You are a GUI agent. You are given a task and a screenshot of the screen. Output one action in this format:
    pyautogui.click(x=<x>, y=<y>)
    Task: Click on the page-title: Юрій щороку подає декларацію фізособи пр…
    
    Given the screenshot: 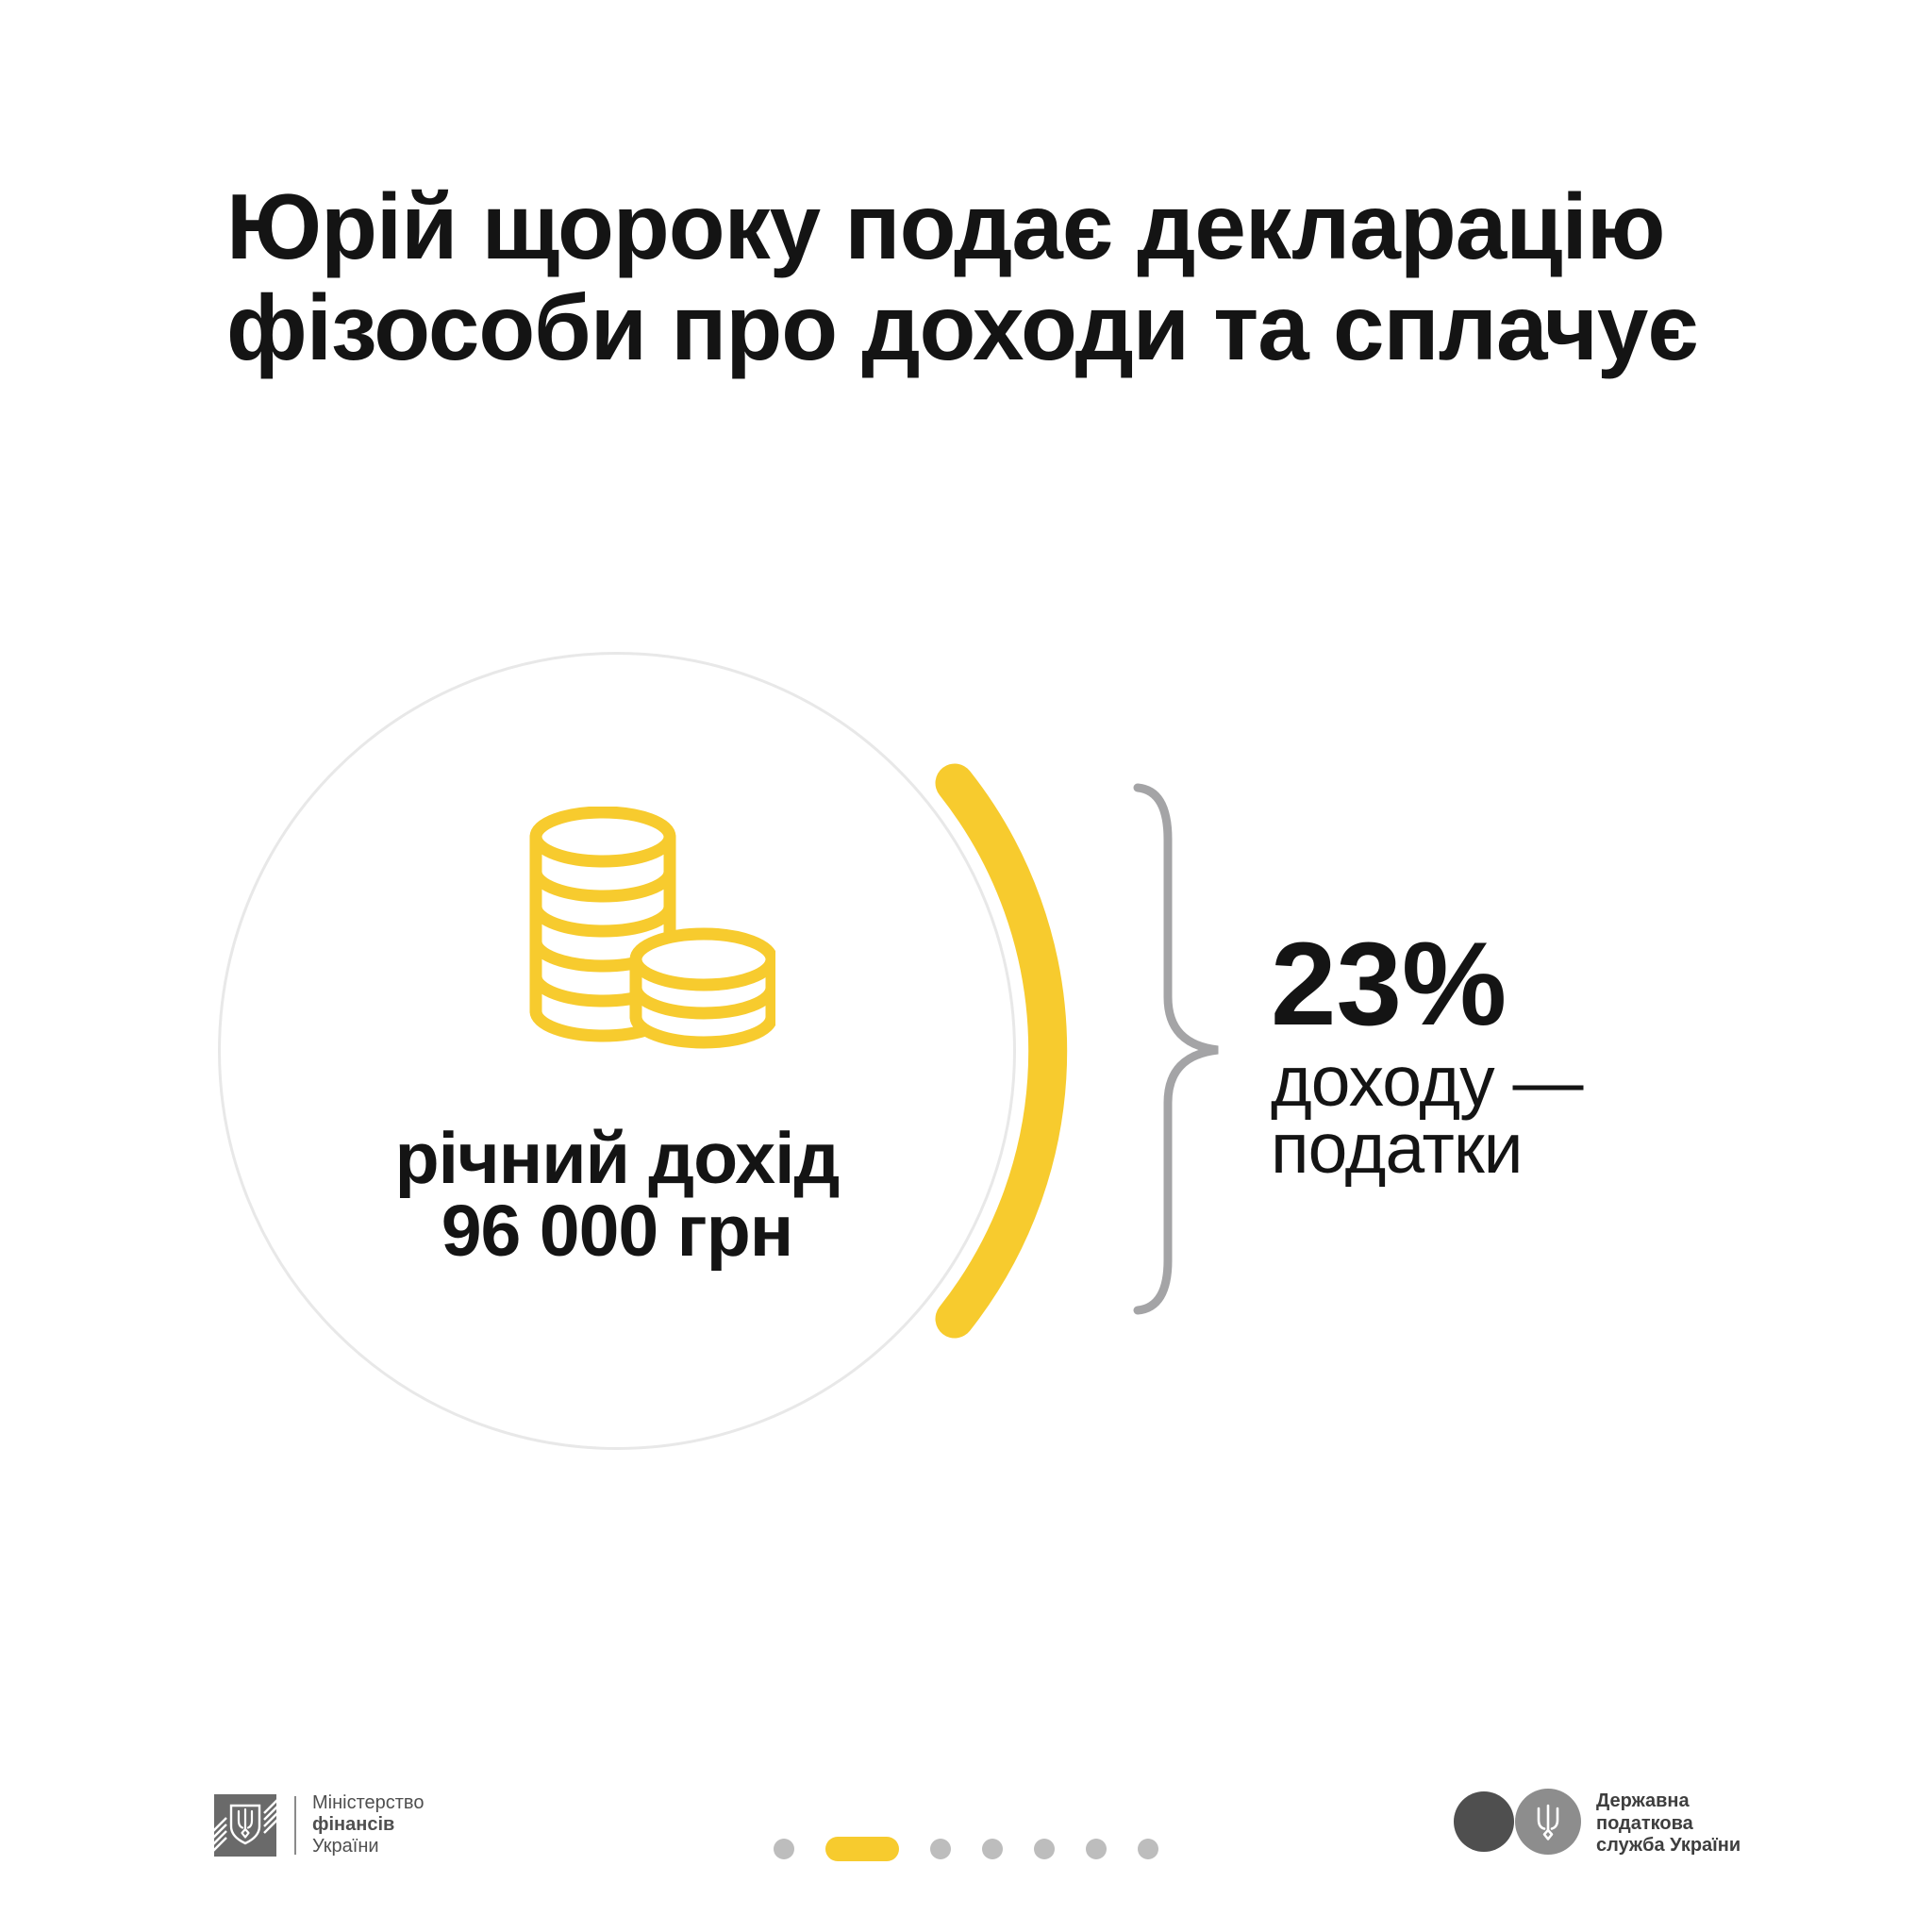 What is the action you would take?
    pyautogui.click(x=1000, y=277)
    